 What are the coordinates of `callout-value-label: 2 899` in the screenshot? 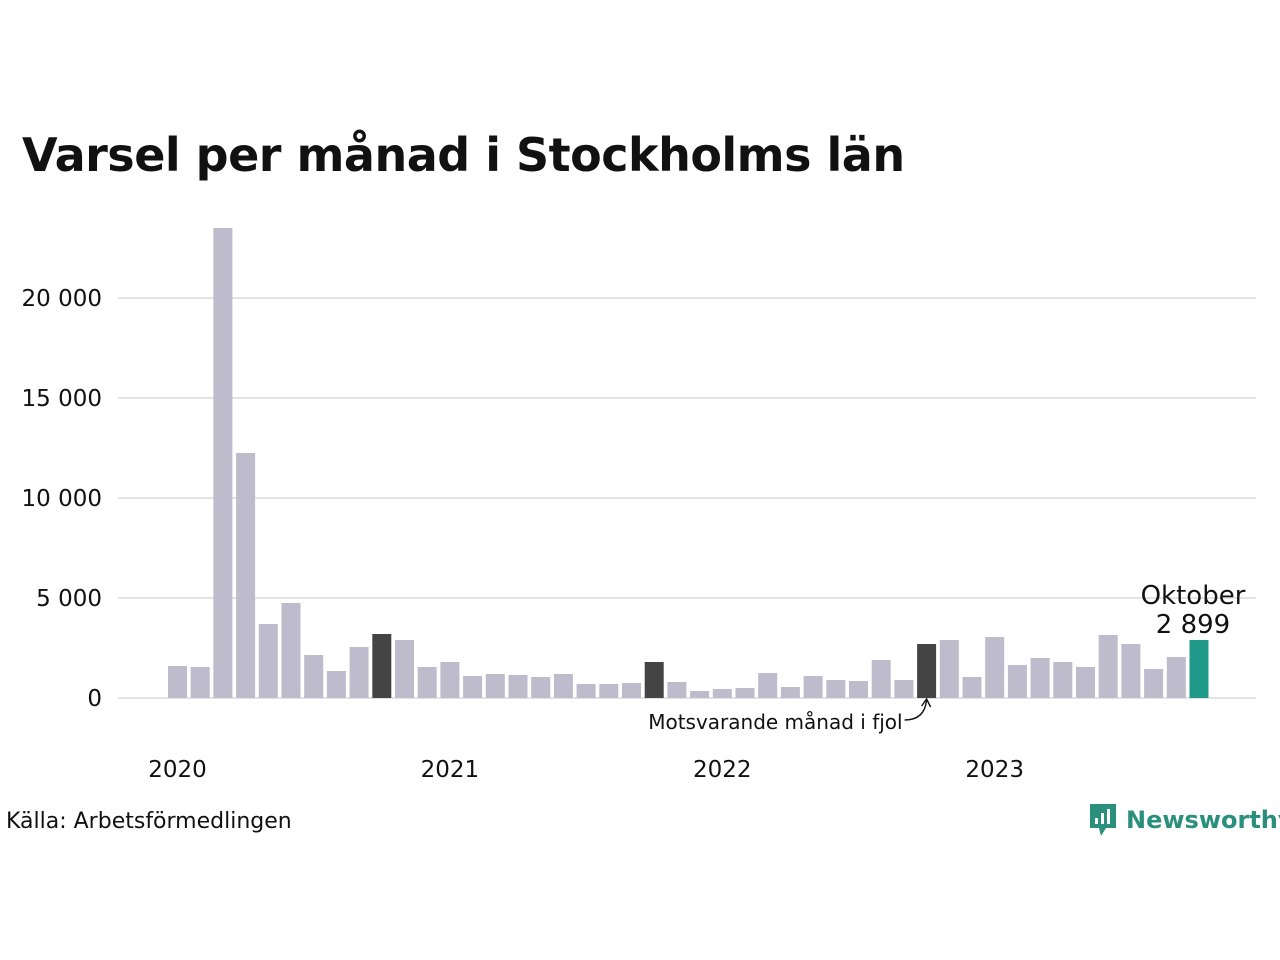 It's located at (1193, 625).